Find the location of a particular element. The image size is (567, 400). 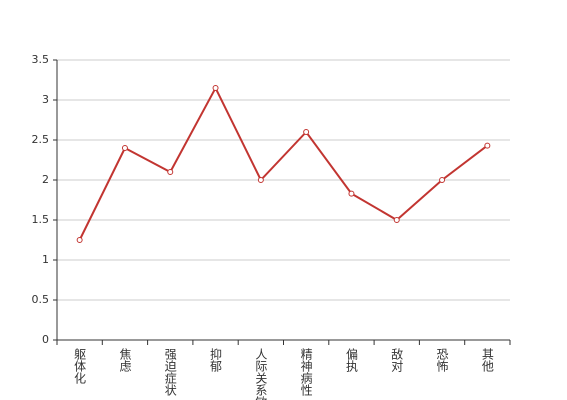

y-tick-label: 3.5 is located at coordinates (41, 59).